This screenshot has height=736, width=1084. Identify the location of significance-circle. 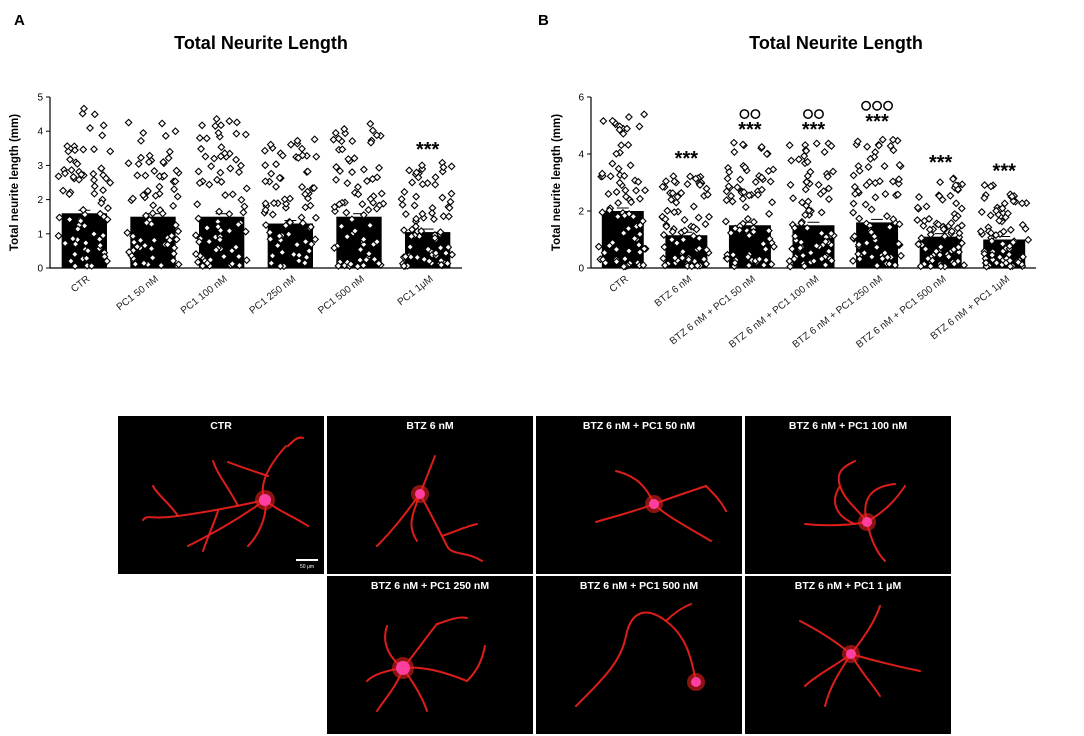
(866, 105).